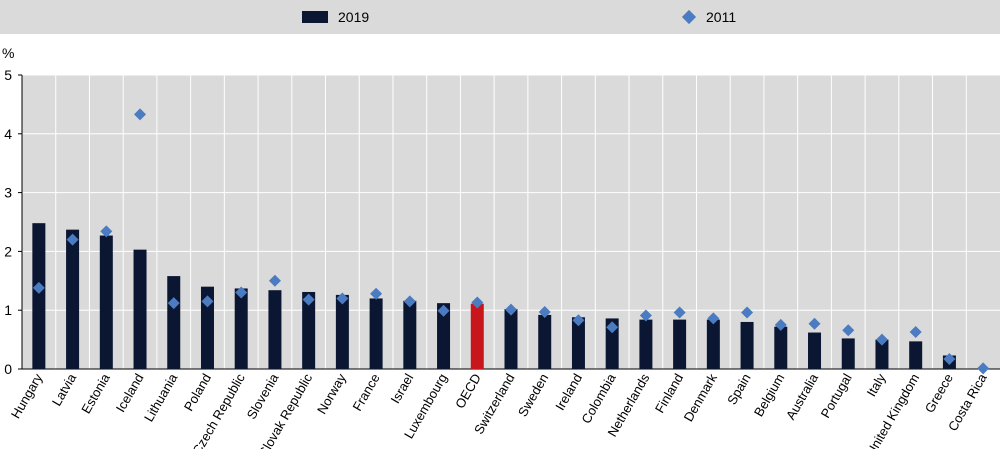  I want to click on legend-item-2019: 2019, so click(335, 17).